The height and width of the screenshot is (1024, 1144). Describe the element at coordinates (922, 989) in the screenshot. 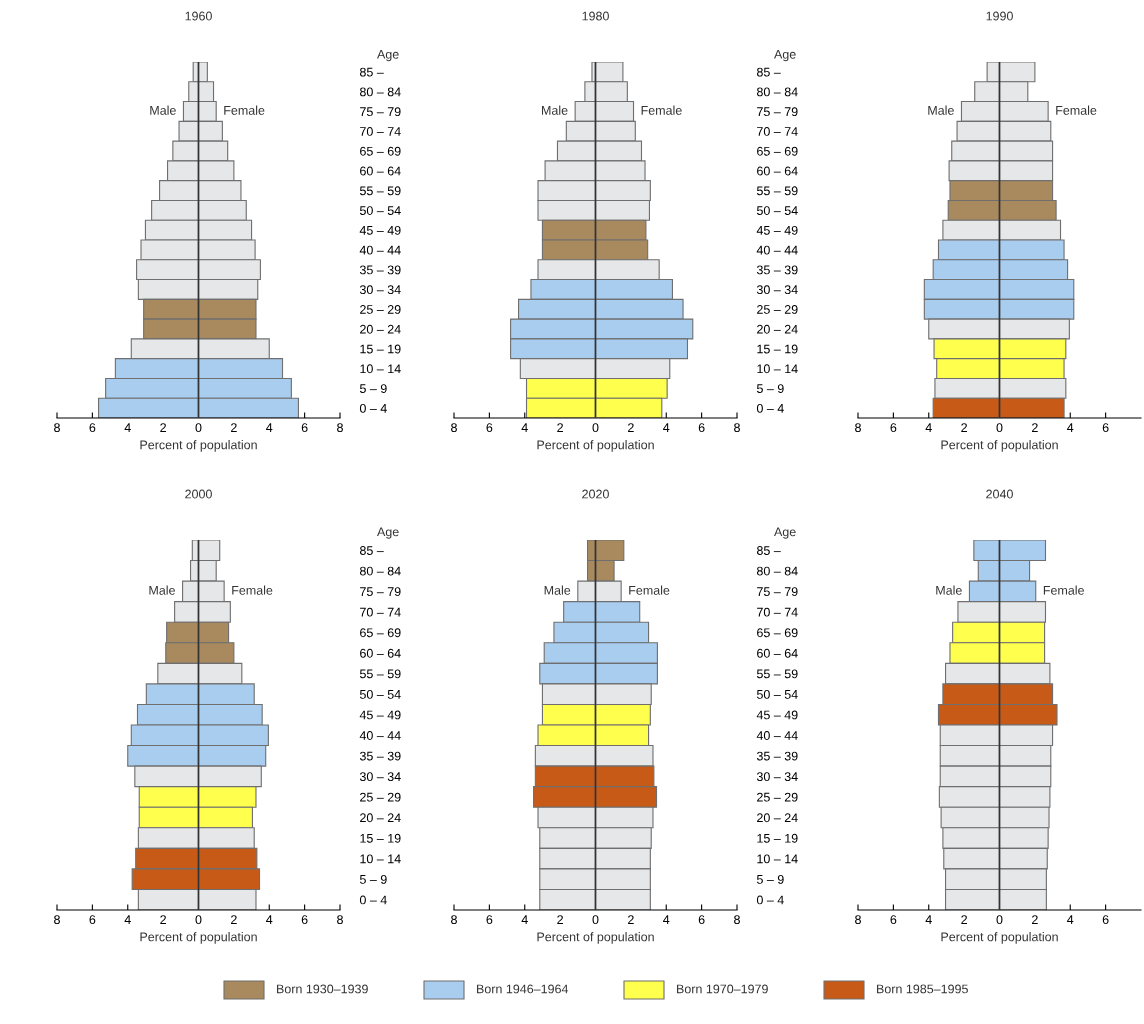

I see `category-label: Born 1985–1995` at that location.